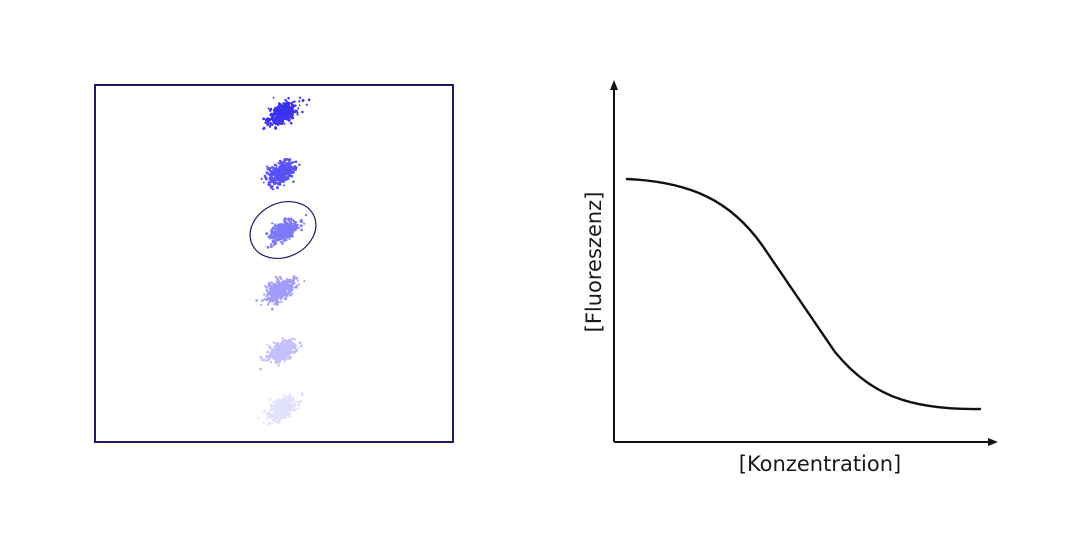 This screenshot has height=540, width=1080. I want to click on x-axis-arrowhead, so click(993, 442).